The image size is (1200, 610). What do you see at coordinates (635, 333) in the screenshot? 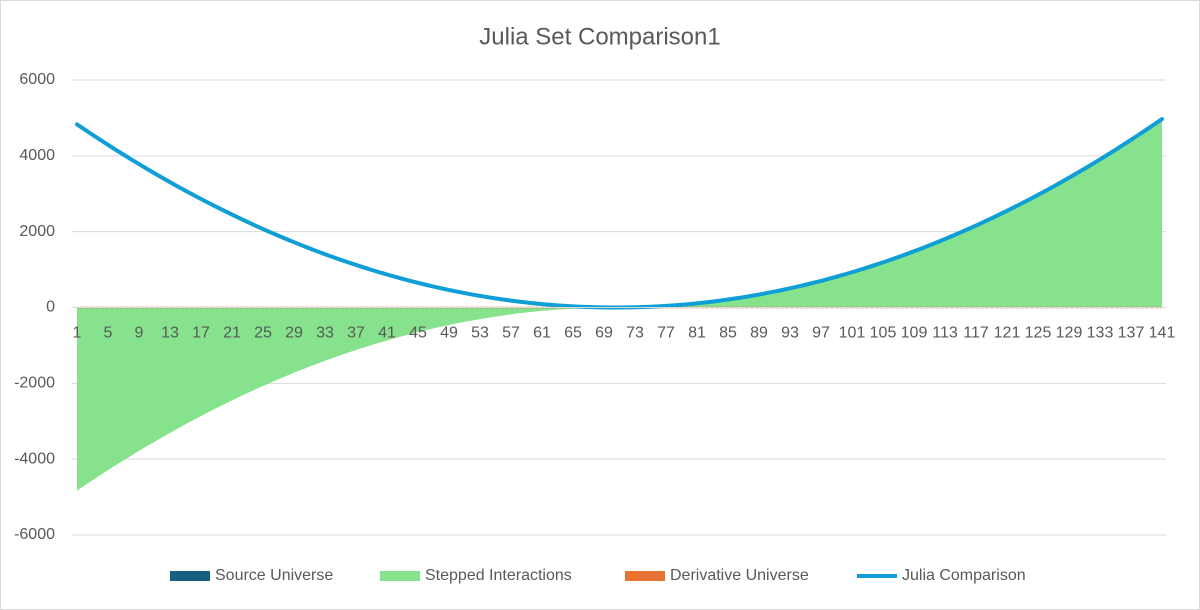
I see `x-tick-label: 73` at bounding box center [635, 333].